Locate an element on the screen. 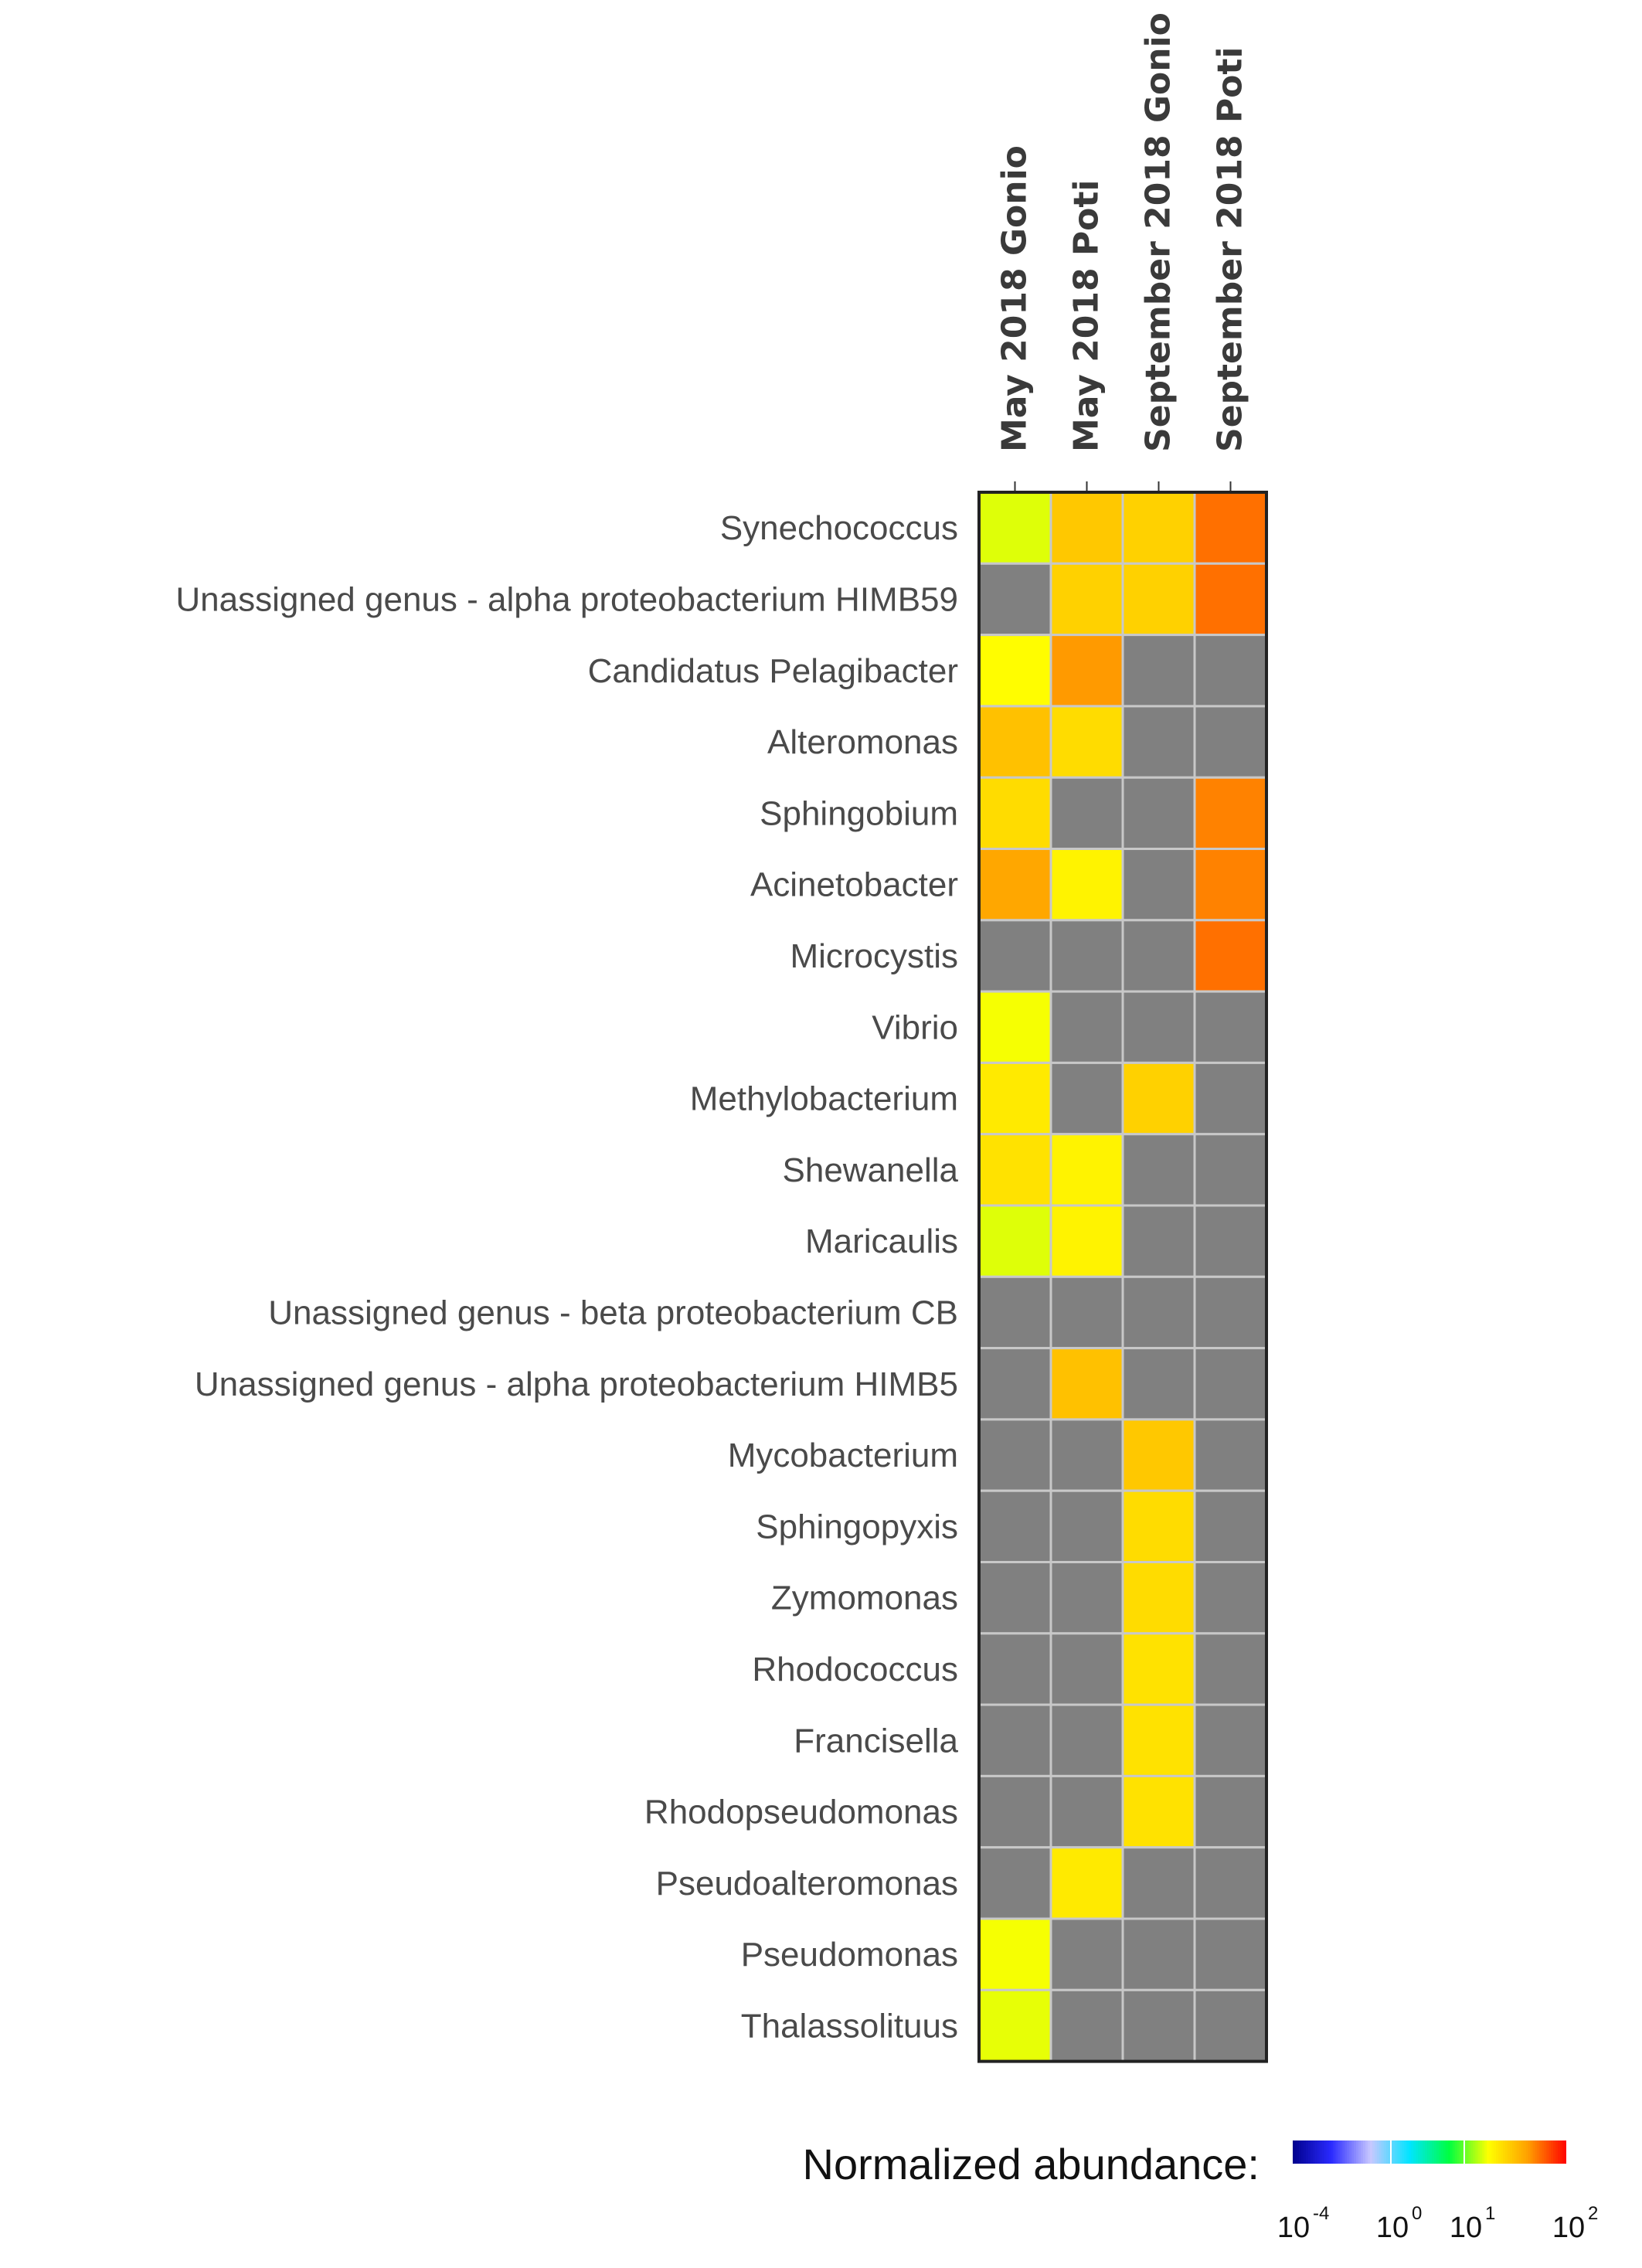  row-label: Synechococcus is located at coordinates (839, 528).